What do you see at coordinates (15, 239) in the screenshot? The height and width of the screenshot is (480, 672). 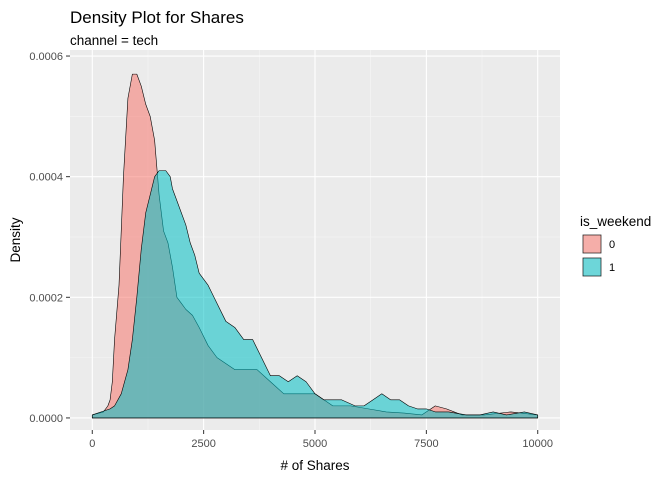 I see `y-axis-title: Density` at bounding box center [15, 239].